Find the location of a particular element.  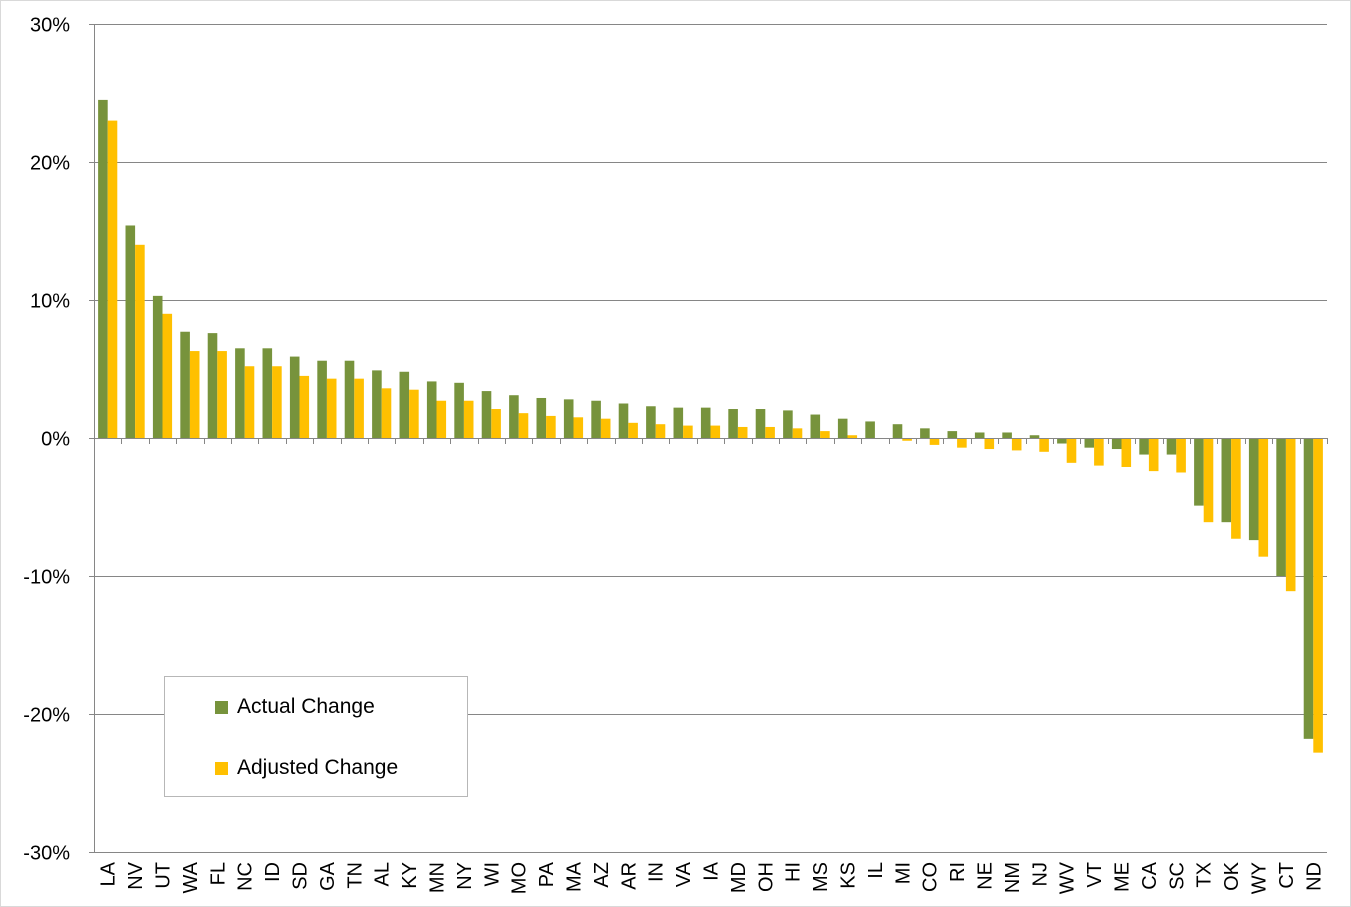

bar-actual-ms is located at coordinates (815, 426).